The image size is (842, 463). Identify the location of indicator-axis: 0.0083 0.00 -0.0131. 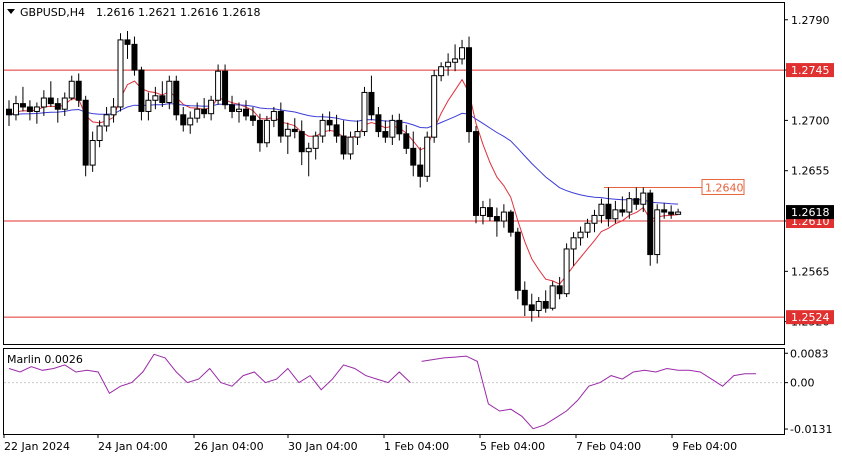
(808, 391).